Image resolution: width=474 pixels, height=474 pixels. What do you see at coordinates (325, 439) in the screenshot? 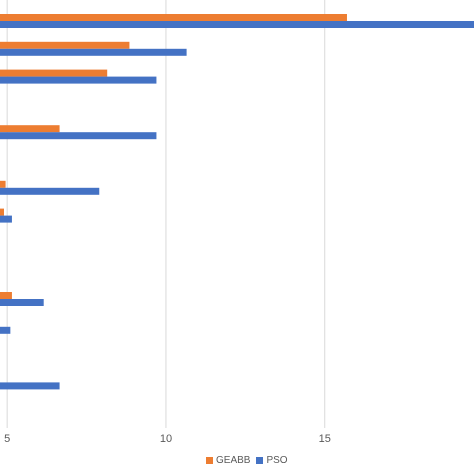
I see `x-tick-label: 15` at bounding box center [325, 439].